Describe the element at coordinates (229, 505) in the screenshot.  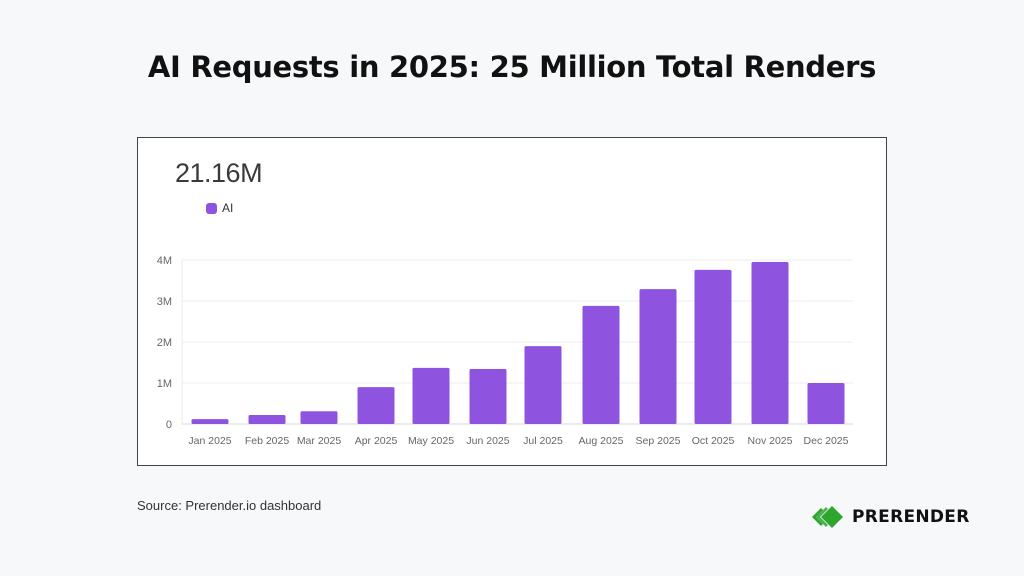
I see `source-note: Source: Prerender.io dashboard` at that location.